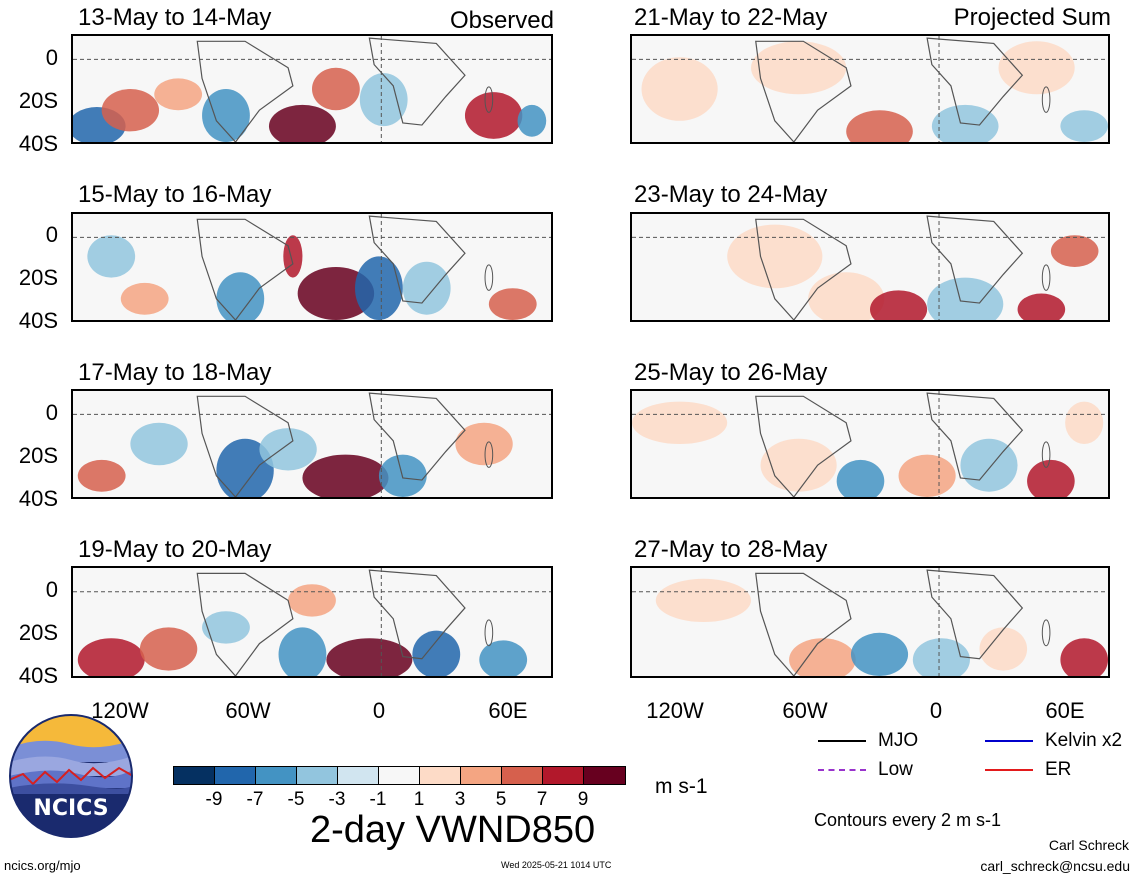 The height and width of the screenshot is (879, 1135). I want to click on legend-low-line, so click(842, 770).